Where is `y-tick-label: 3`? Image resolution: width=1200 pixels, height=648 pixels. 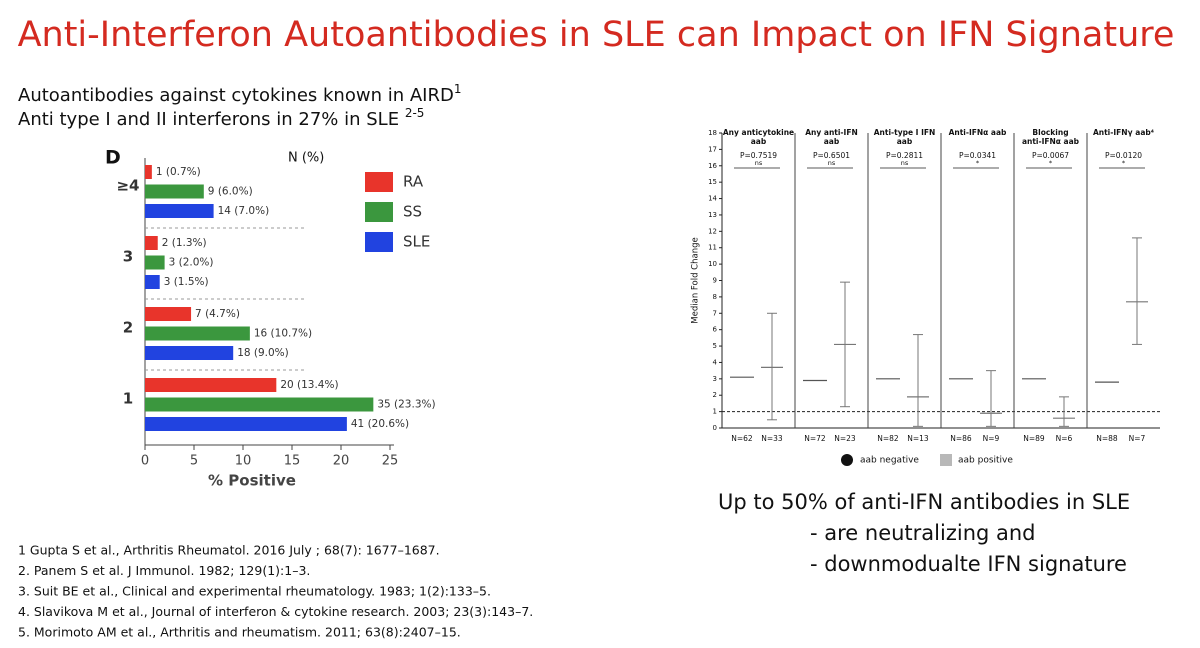 y-tick-label: 3 is located at coordinates (715, 379).